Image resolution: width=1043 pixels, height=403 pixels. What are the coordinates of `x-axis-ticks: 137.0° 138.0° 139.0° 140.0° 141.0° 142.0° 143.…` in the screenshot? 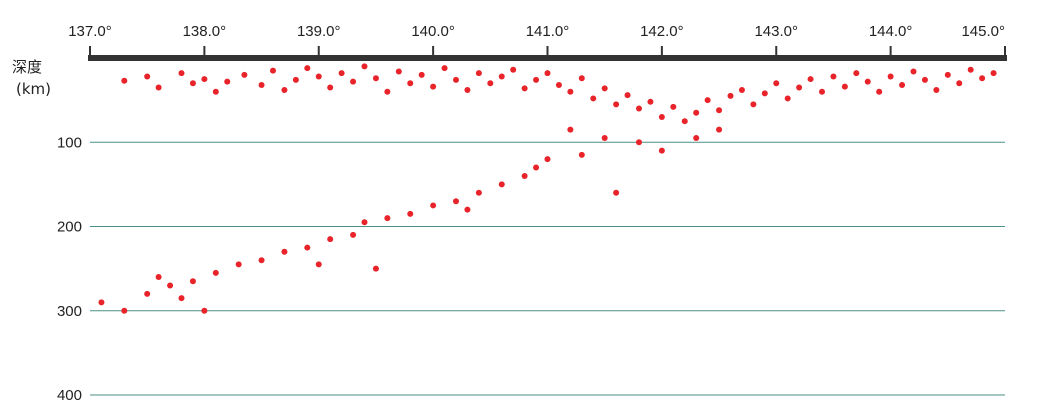 It's located at (537, 39).